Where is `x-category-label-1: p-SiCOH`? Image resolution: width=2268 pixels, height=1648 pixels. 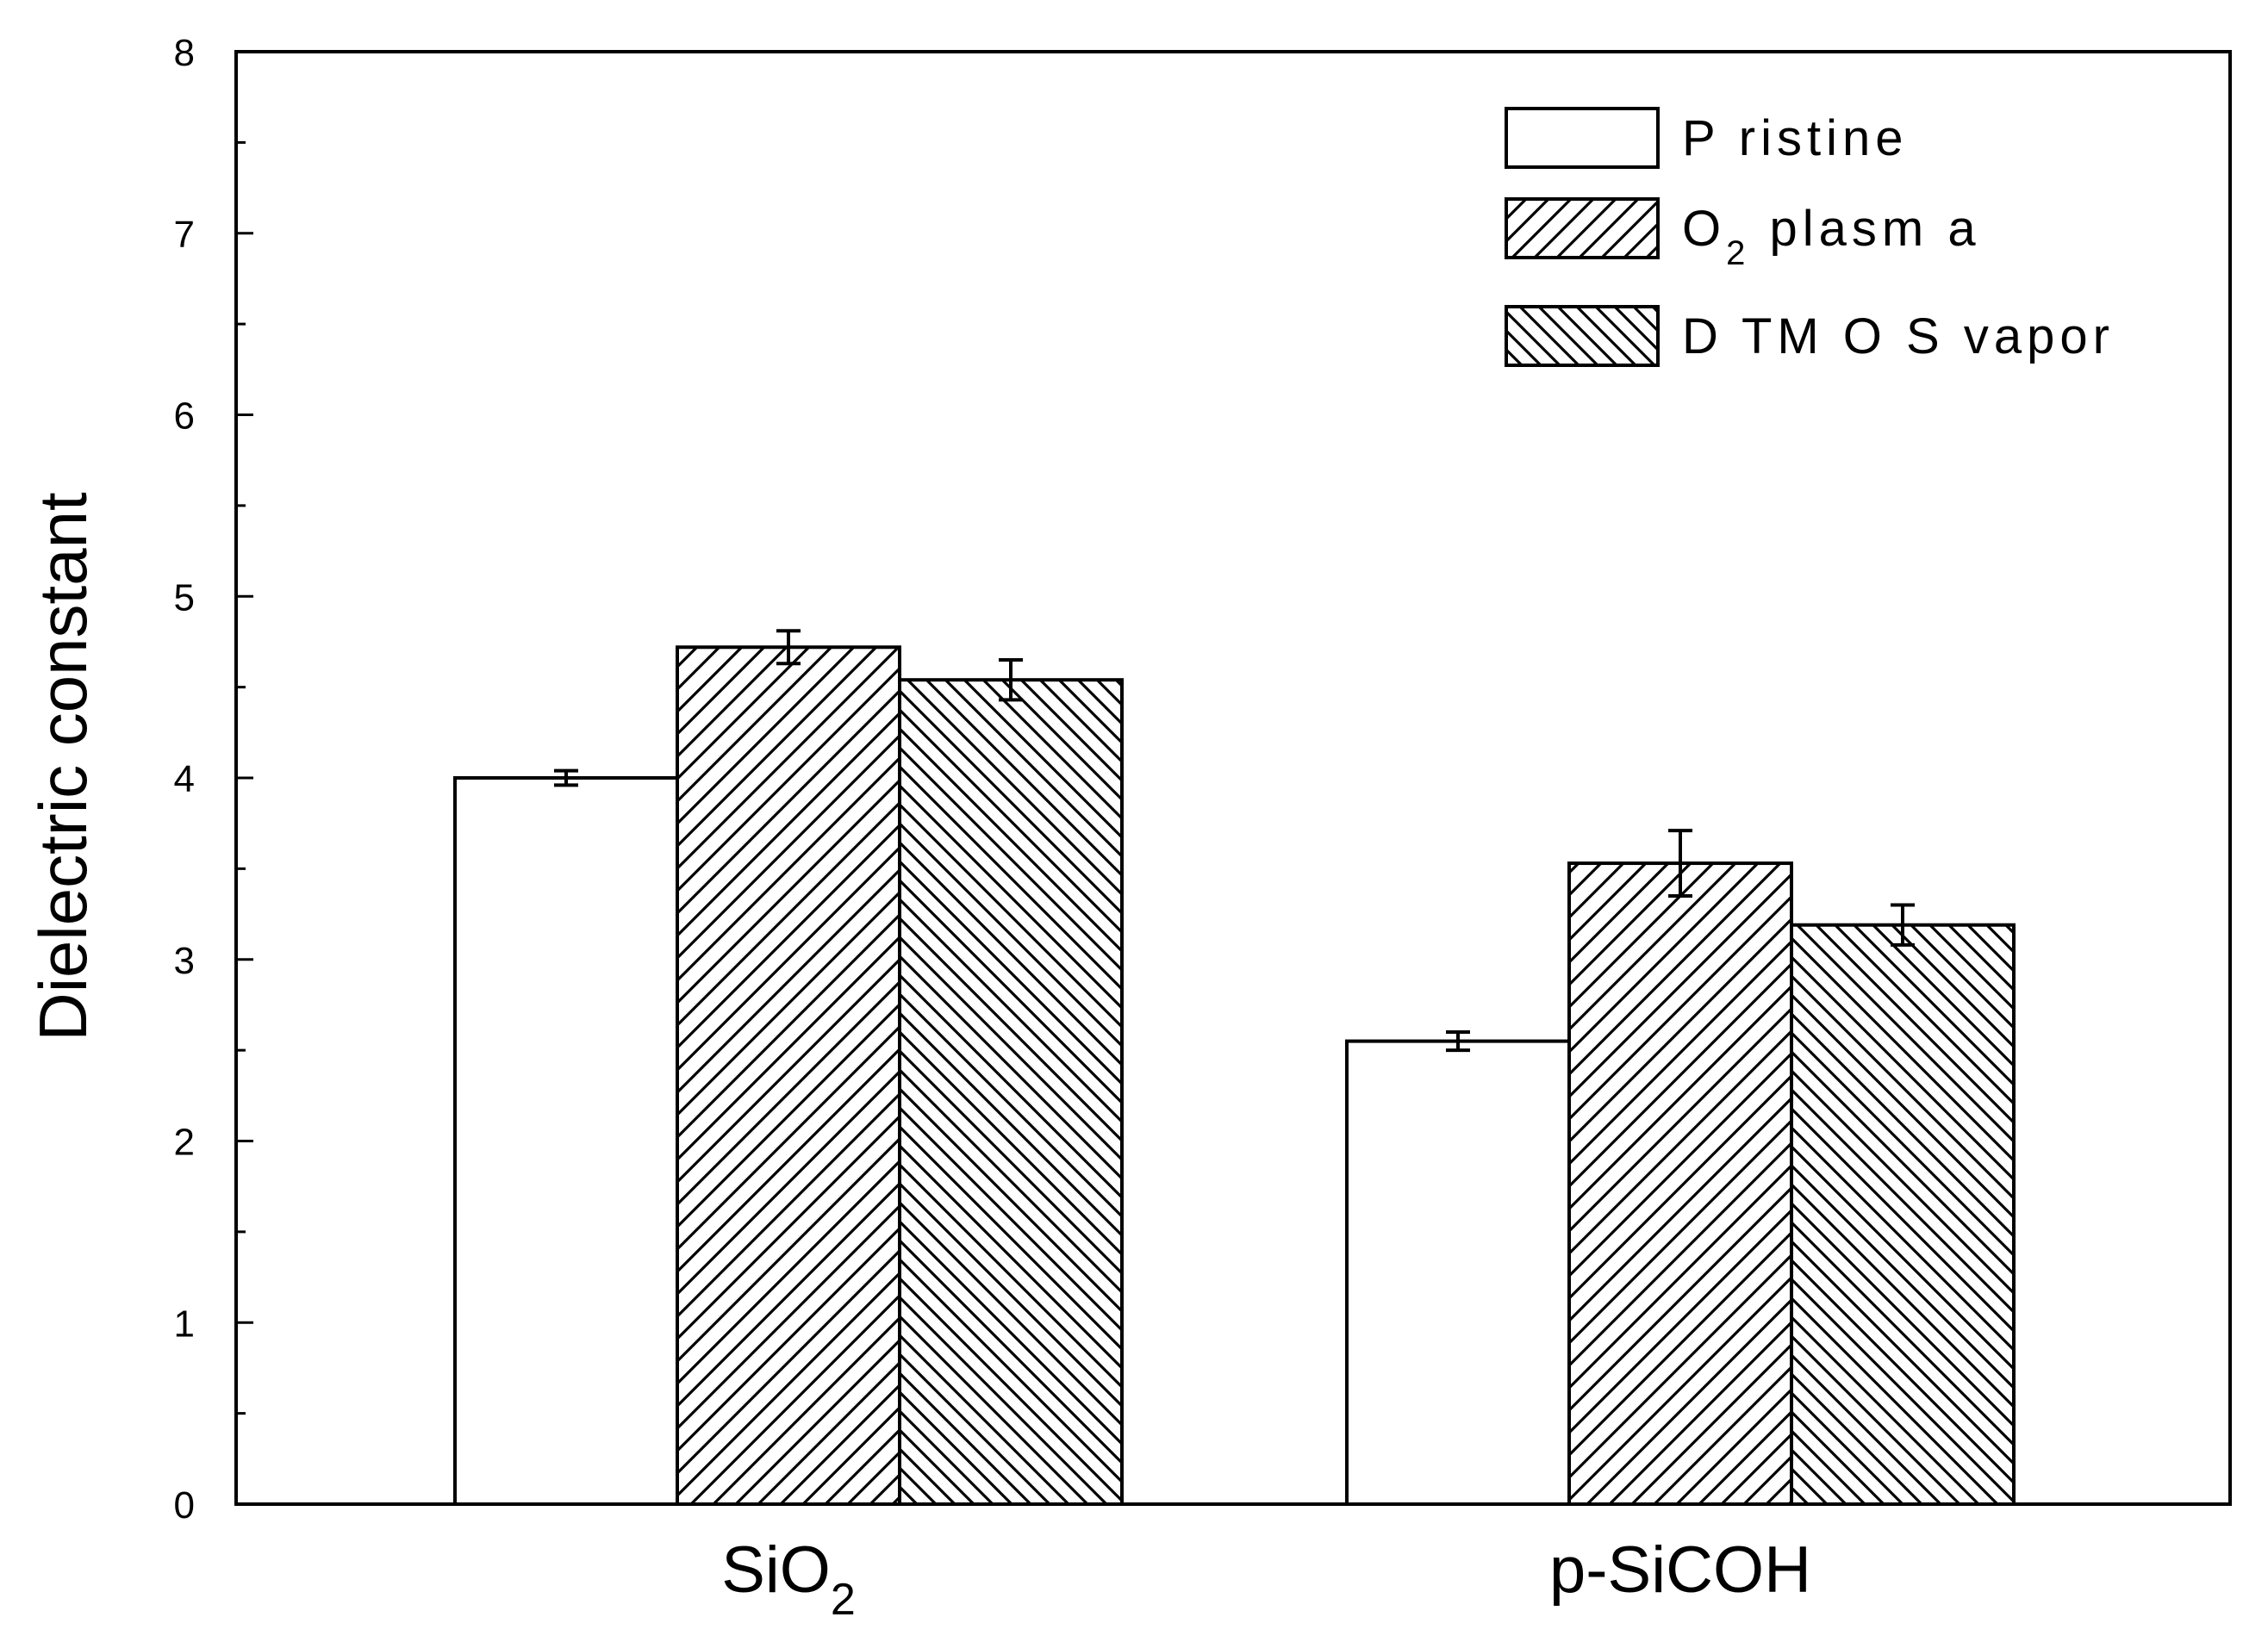 x-category-label-1: p-SiCOH is located at coordinates (1680, 1570).